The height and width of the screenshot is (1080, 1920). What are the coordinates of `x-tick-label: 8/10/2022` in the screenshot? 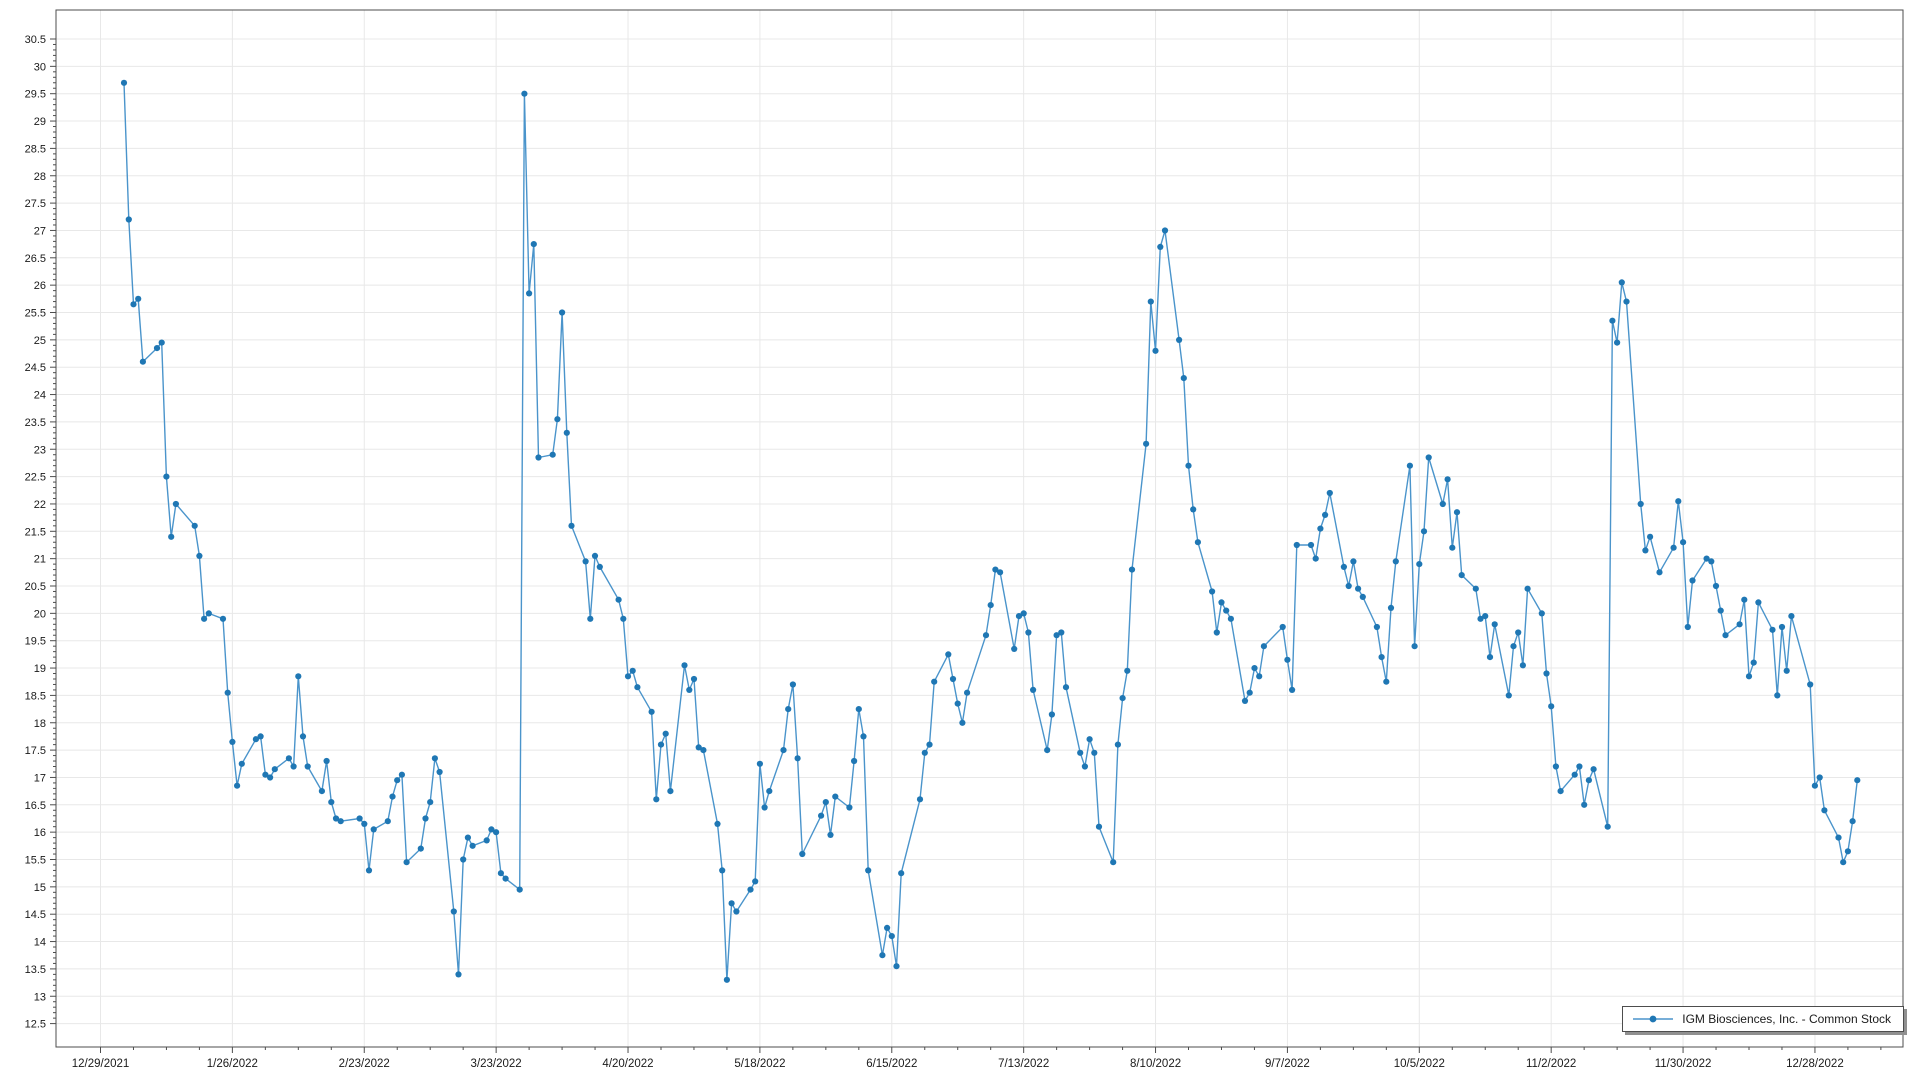 It's located at (1155, 1064).